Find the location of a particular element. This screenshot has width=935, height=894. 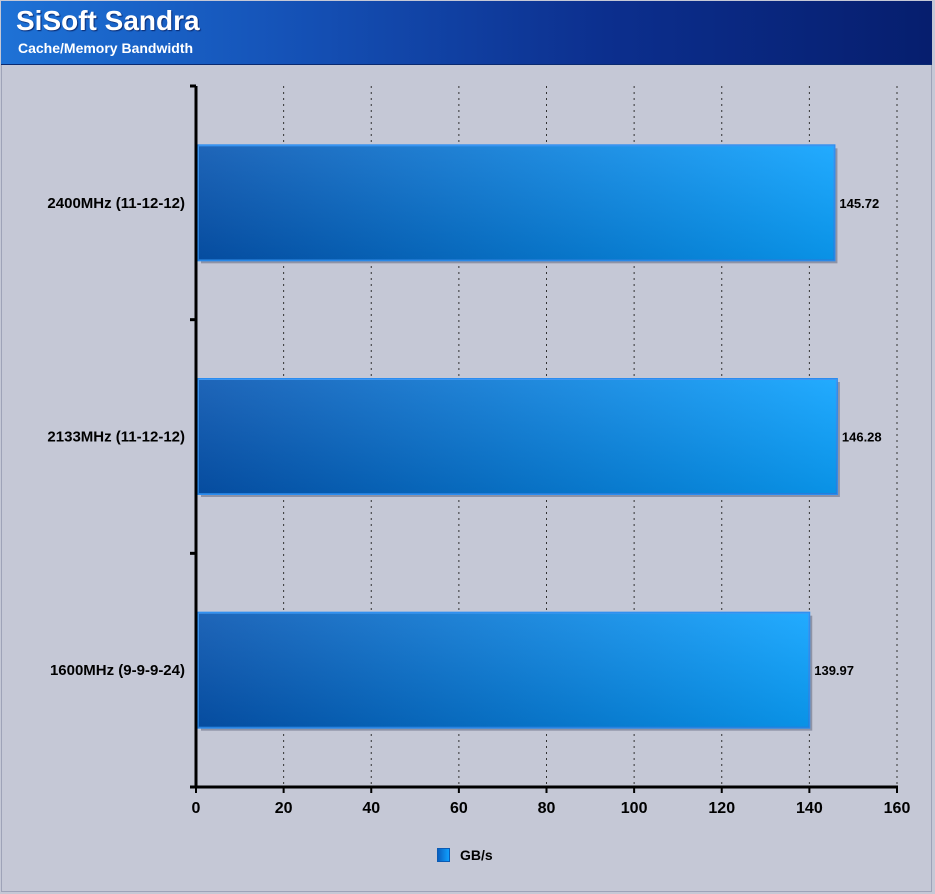

x-tick-label: 0 is located at coordinates (196, 808).